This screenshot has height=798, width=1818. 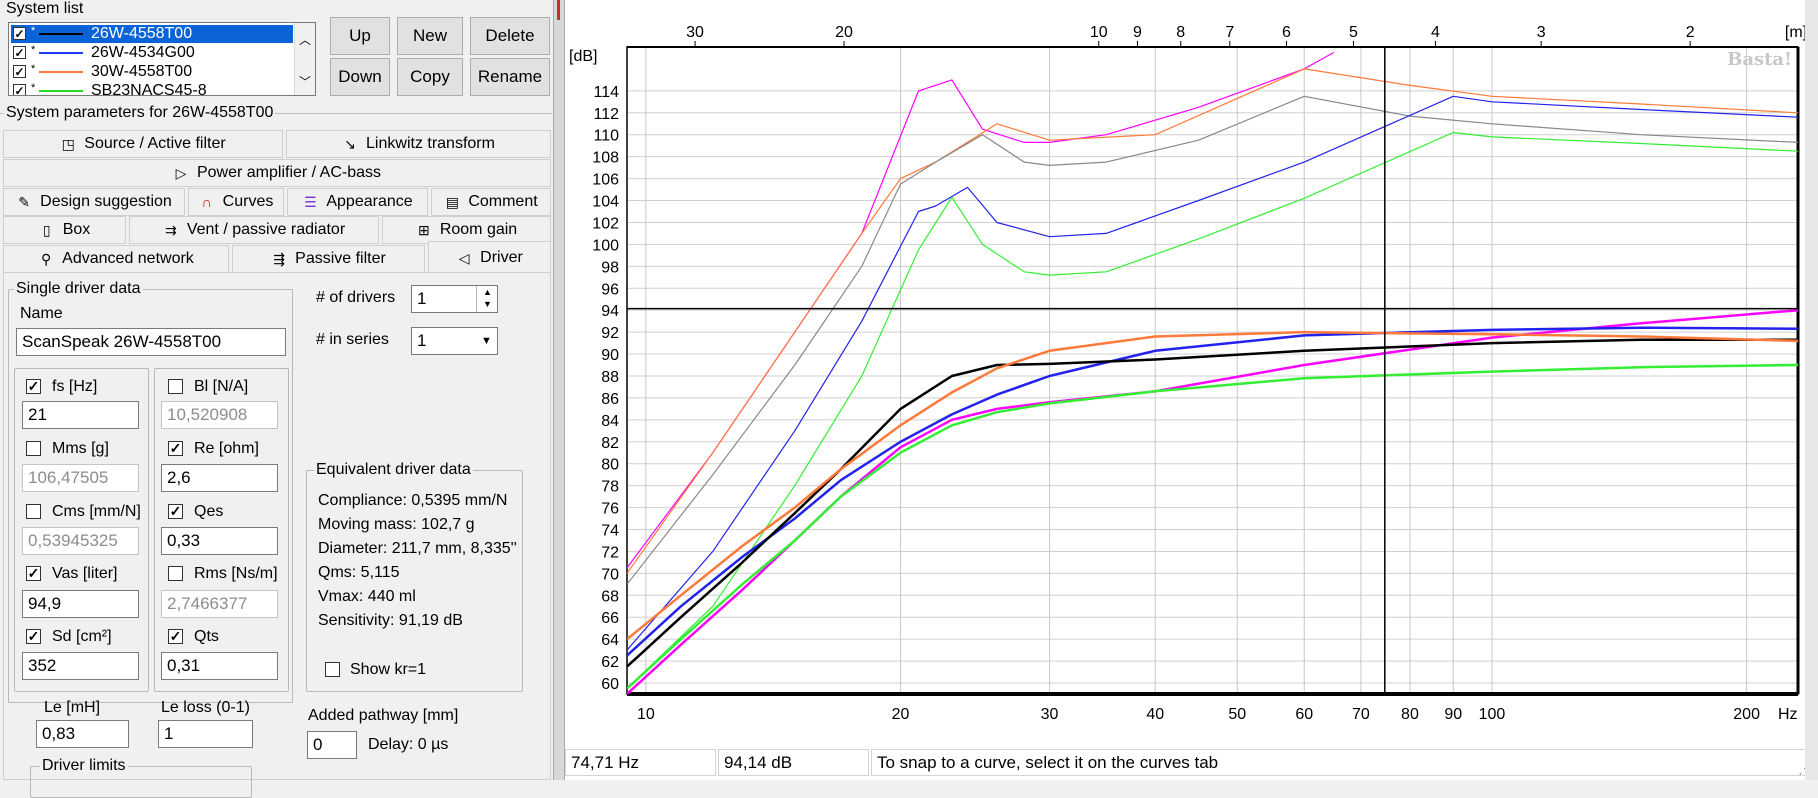 I want to click on re-checkbox: ✓, so click(x=175, y=448).